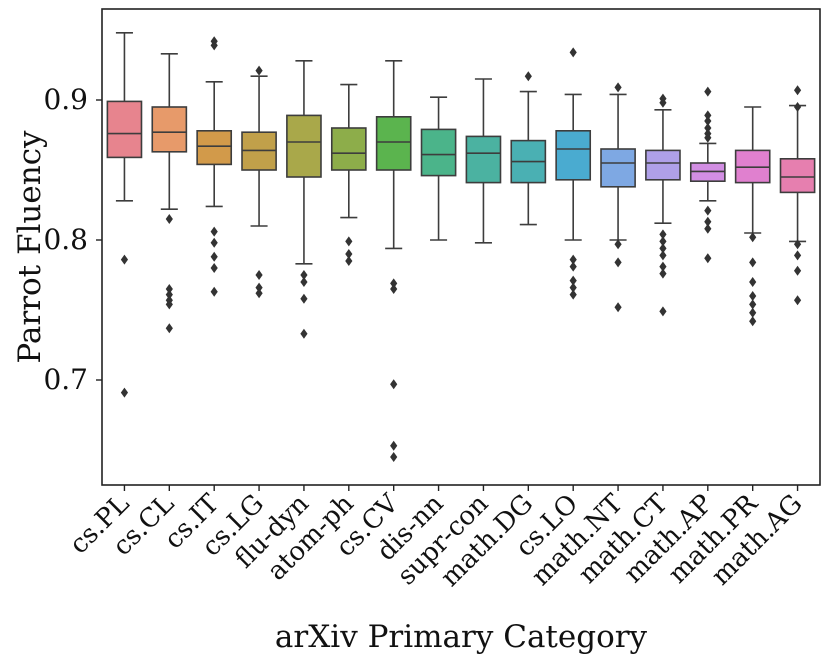 The height and width of the screenshot is (664, 830). Describe the element at coordinates (124, 214) in the screenshot. I see `box-group-cs.PL` at that location.